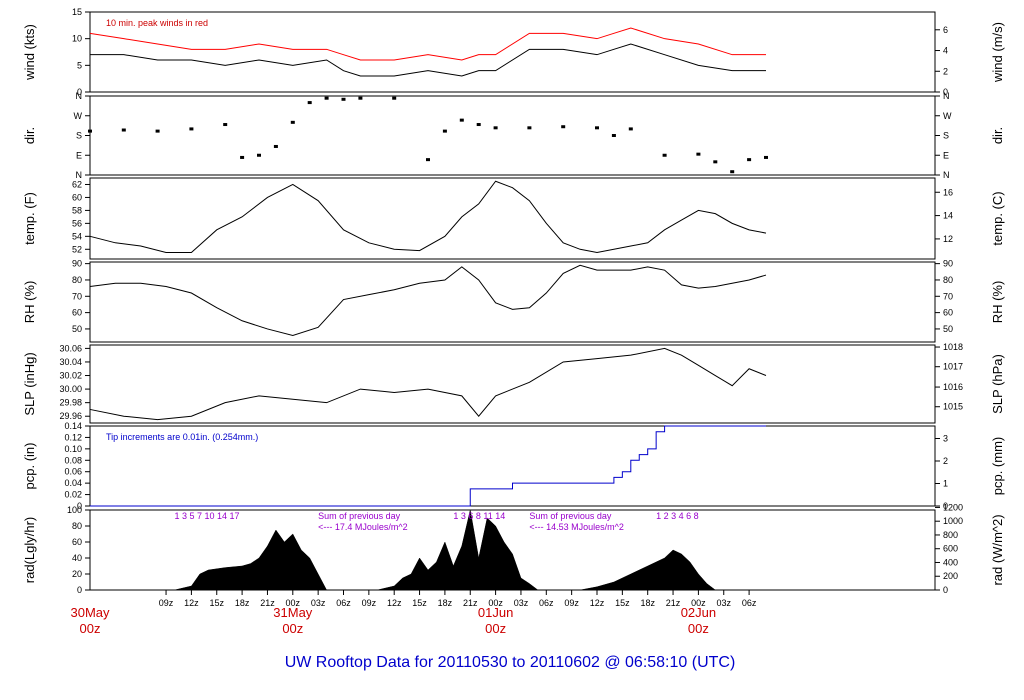  I want to click on right-tick-label: 4, so click(945, 51).